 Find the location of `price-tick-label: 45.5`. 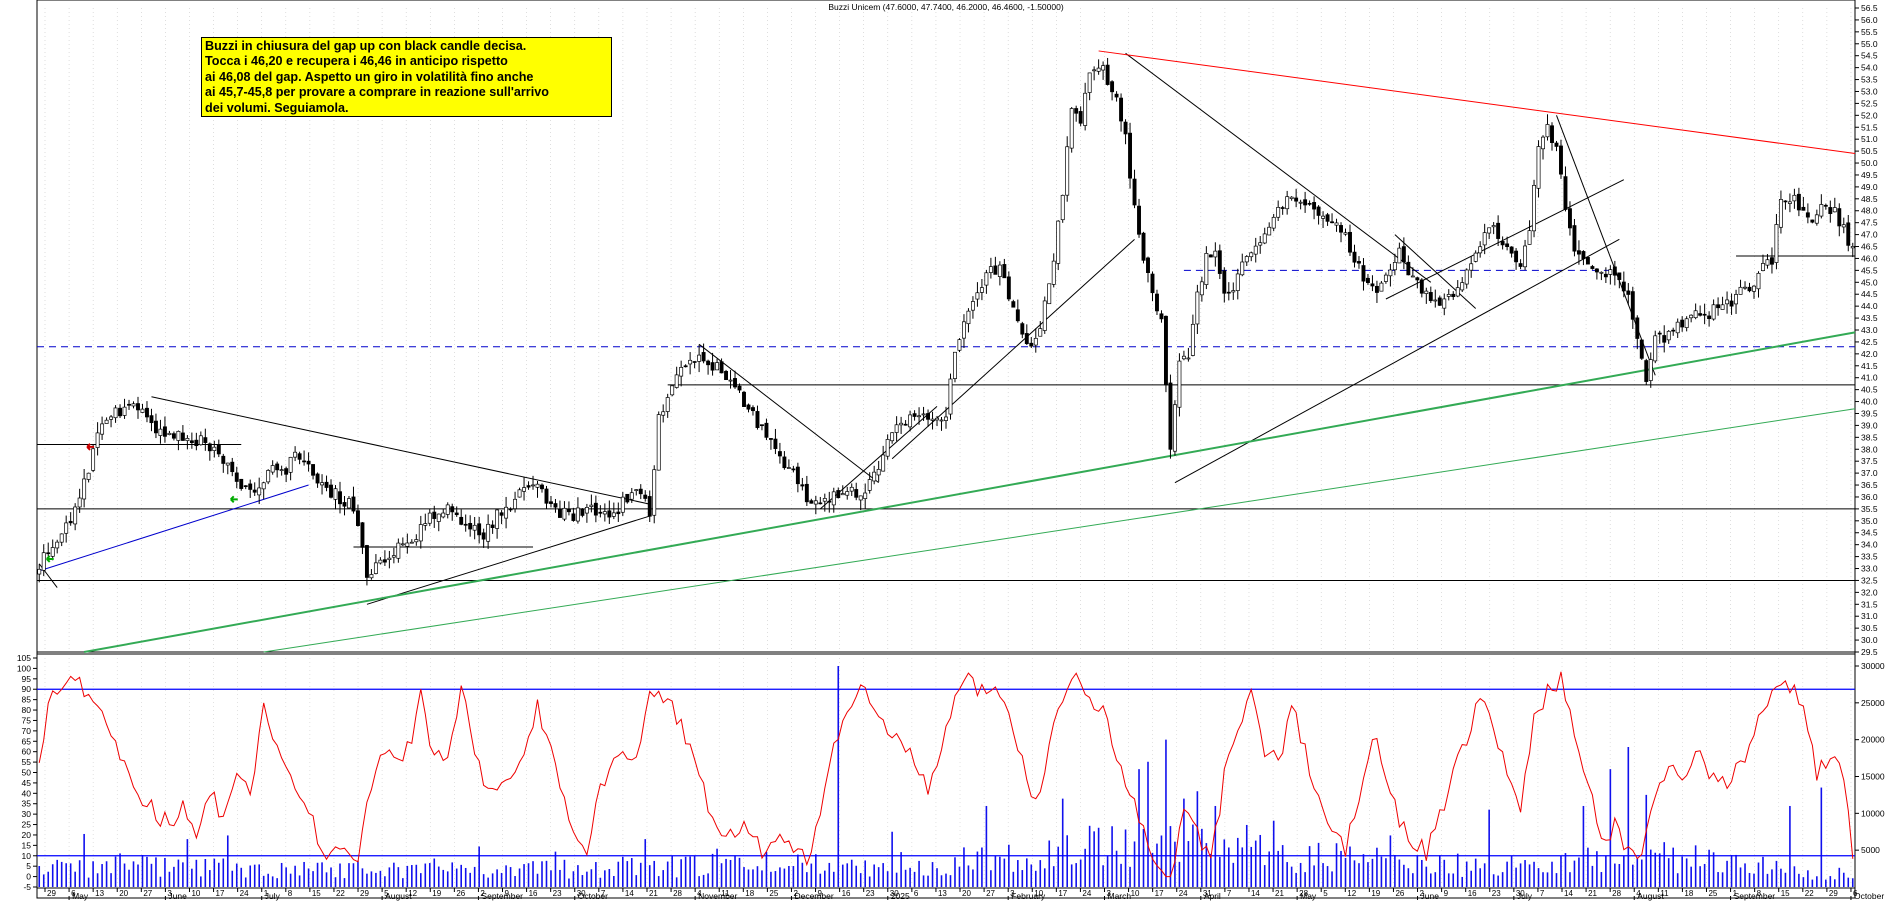

price-tick-label: 45.5 is located at coordinates (1869, 270).